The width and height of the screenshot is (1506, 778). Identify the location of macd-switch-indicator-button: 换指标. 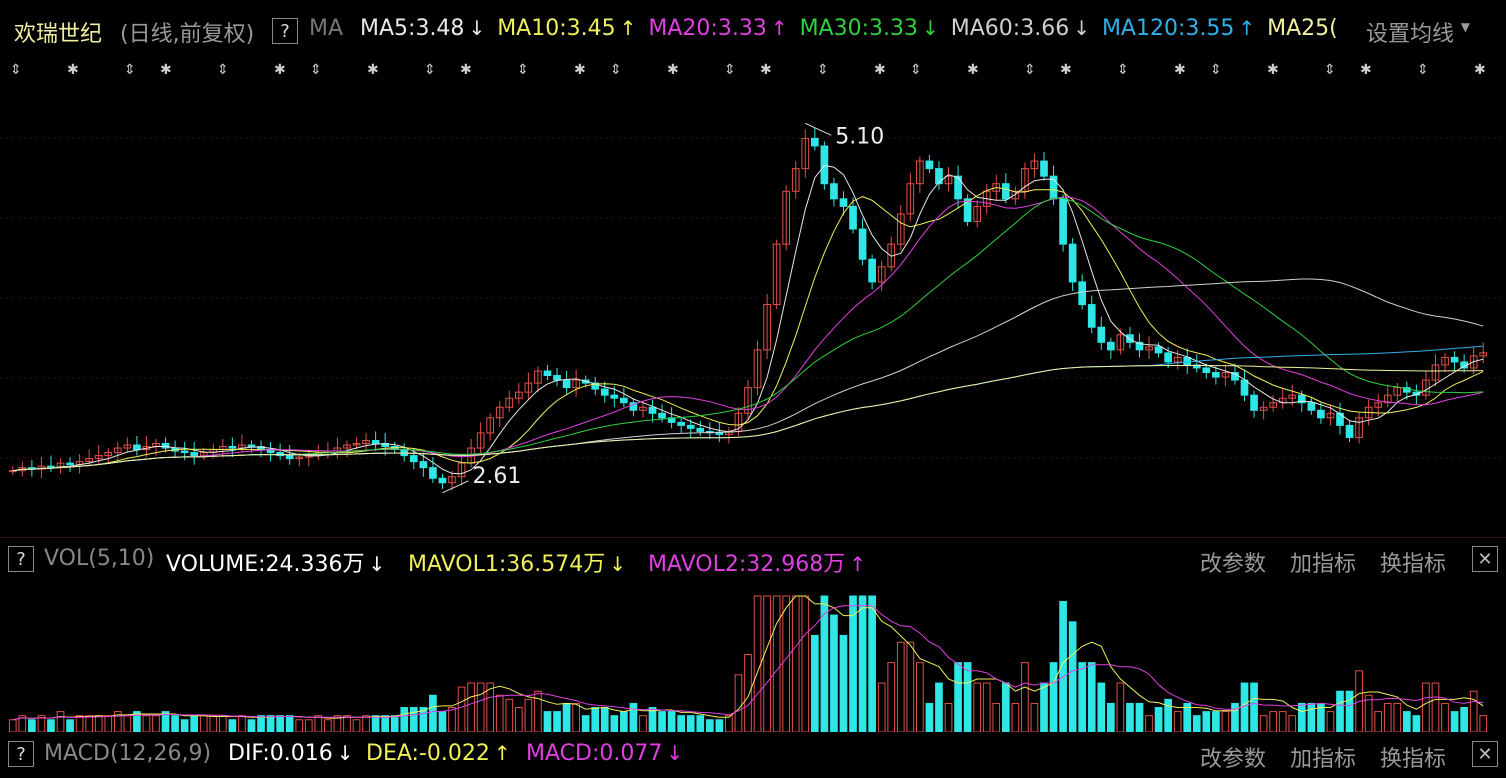
(1413, 759).